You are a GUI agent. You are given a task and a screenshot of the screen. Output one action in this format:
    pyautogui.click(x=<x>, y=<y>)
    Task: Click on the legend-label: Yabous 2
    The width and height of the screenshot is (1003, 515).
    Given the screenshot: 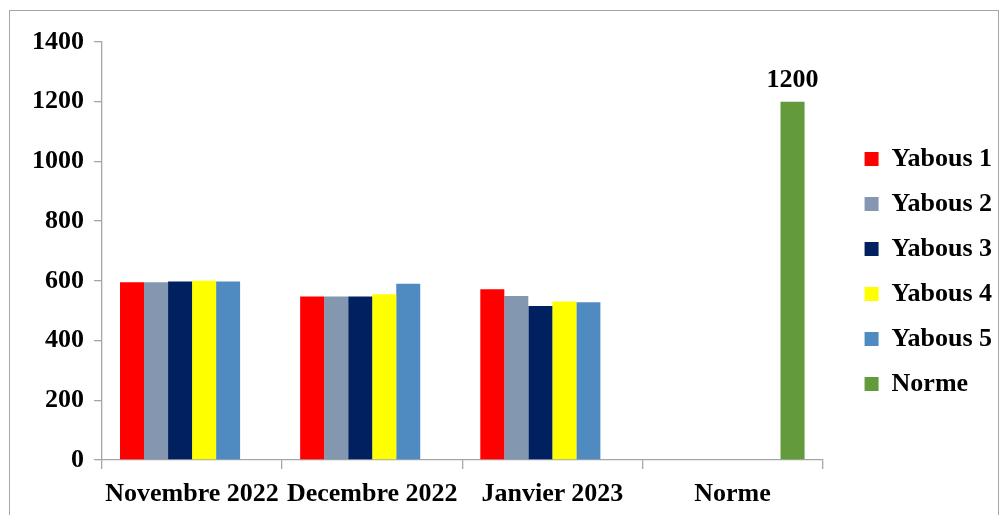 What is the action you would take?
    pyautogui.click(x=941, y=202)
    